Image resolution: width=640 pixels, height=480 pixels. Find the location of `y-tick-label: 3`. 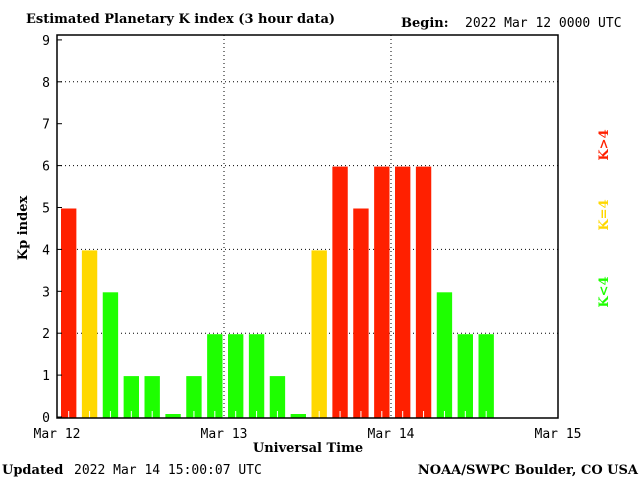

y-tick-label: 3 is located at coordinates (46, 292).